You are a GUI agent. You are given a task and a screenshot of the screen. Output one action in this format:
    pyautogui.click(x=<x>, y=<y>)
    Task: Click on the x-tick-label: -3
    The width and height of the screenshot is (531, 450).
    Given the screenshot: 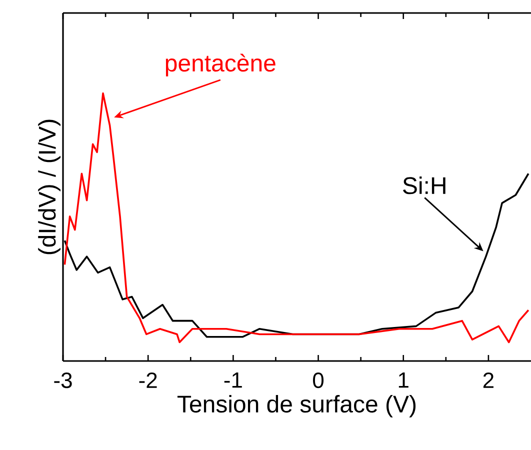 What is the action you would take?
    pyautogui.click(x=63, y=380)
    